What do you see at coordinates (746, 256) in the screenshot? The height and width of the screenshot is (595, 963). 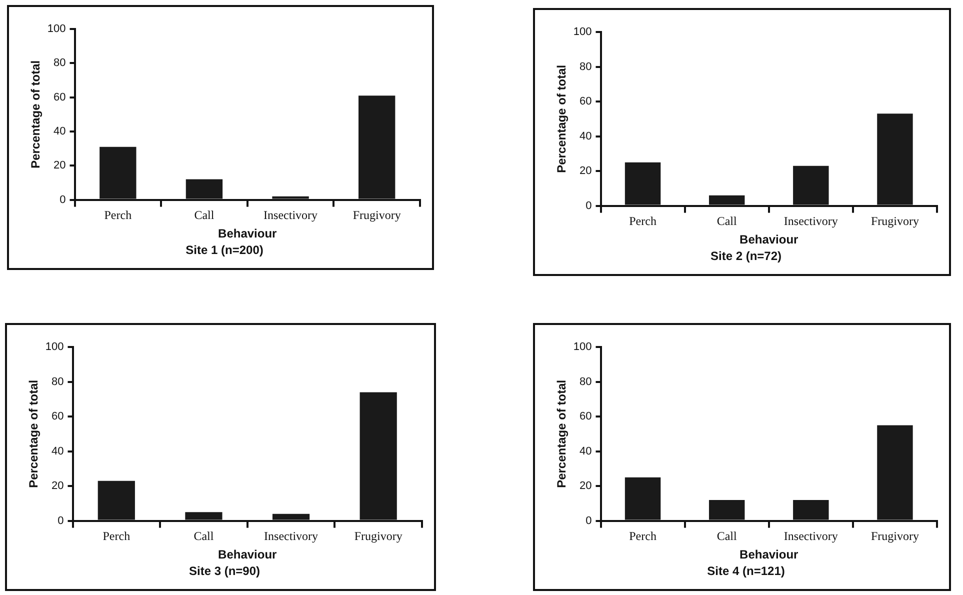 I see `text: Site 2 (n=72)` at bounding box center [746, 256].